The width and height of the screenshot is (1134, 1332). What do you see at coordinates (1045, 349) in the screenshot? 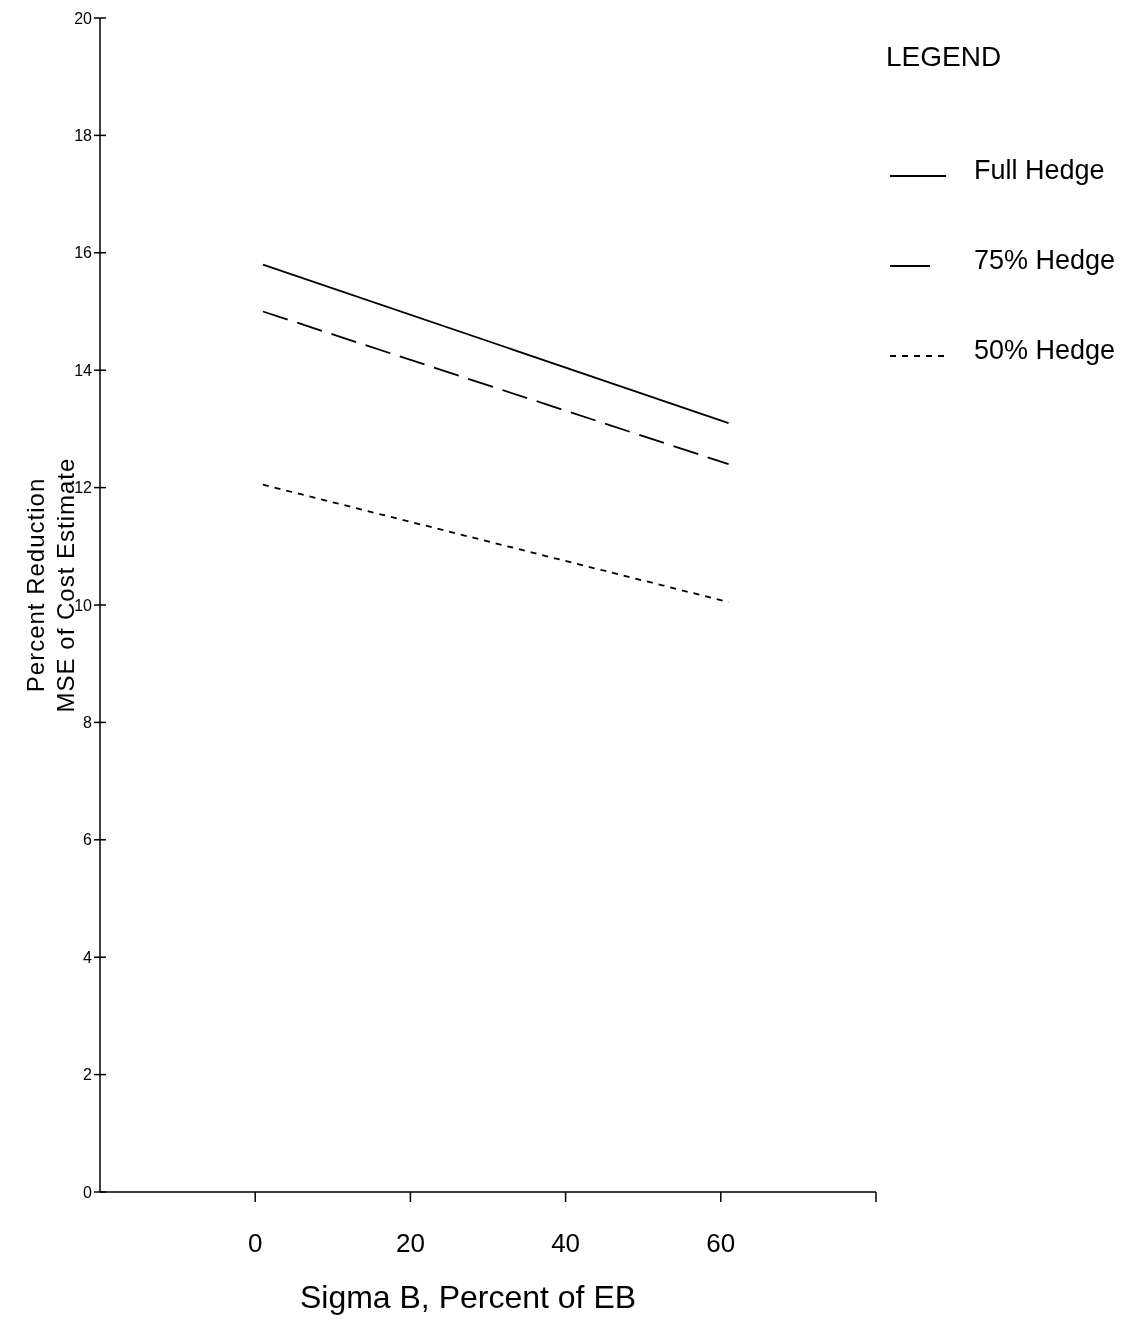
I see `legend-label: 50% Hedge` at bounding box center [1045, 349].